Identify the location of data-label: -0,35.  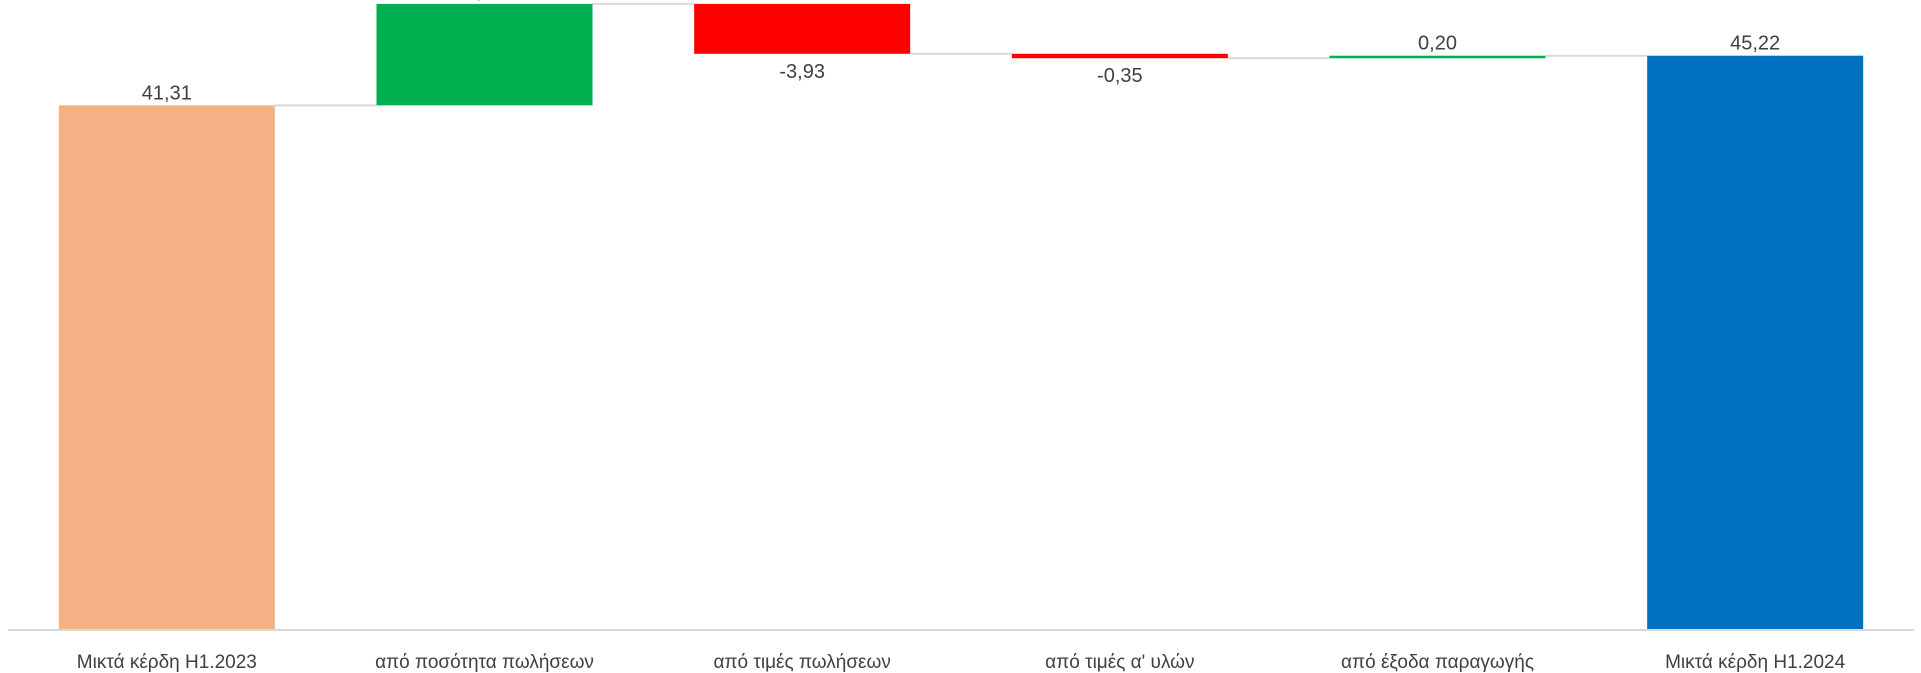
(1120, 76).